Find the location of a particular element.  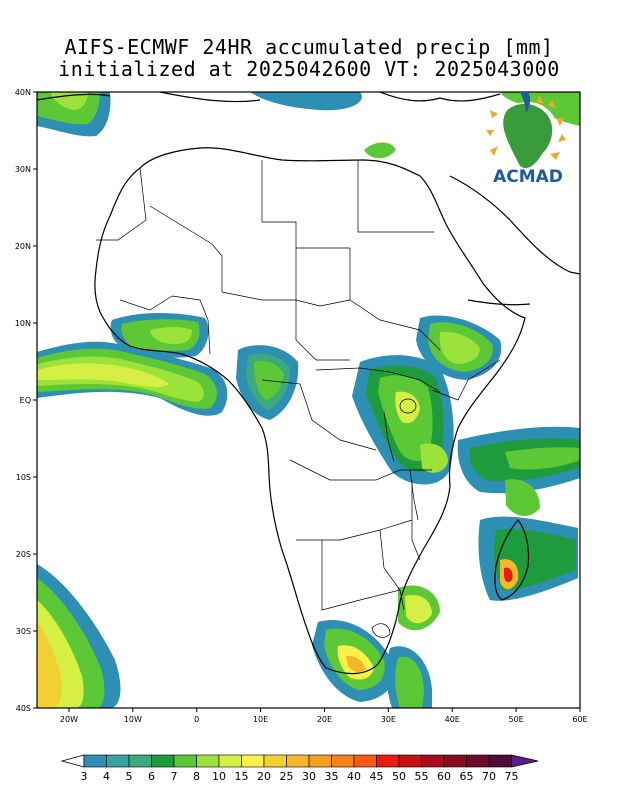

colorbar-label: 65 is located at coordinates (467, 776).